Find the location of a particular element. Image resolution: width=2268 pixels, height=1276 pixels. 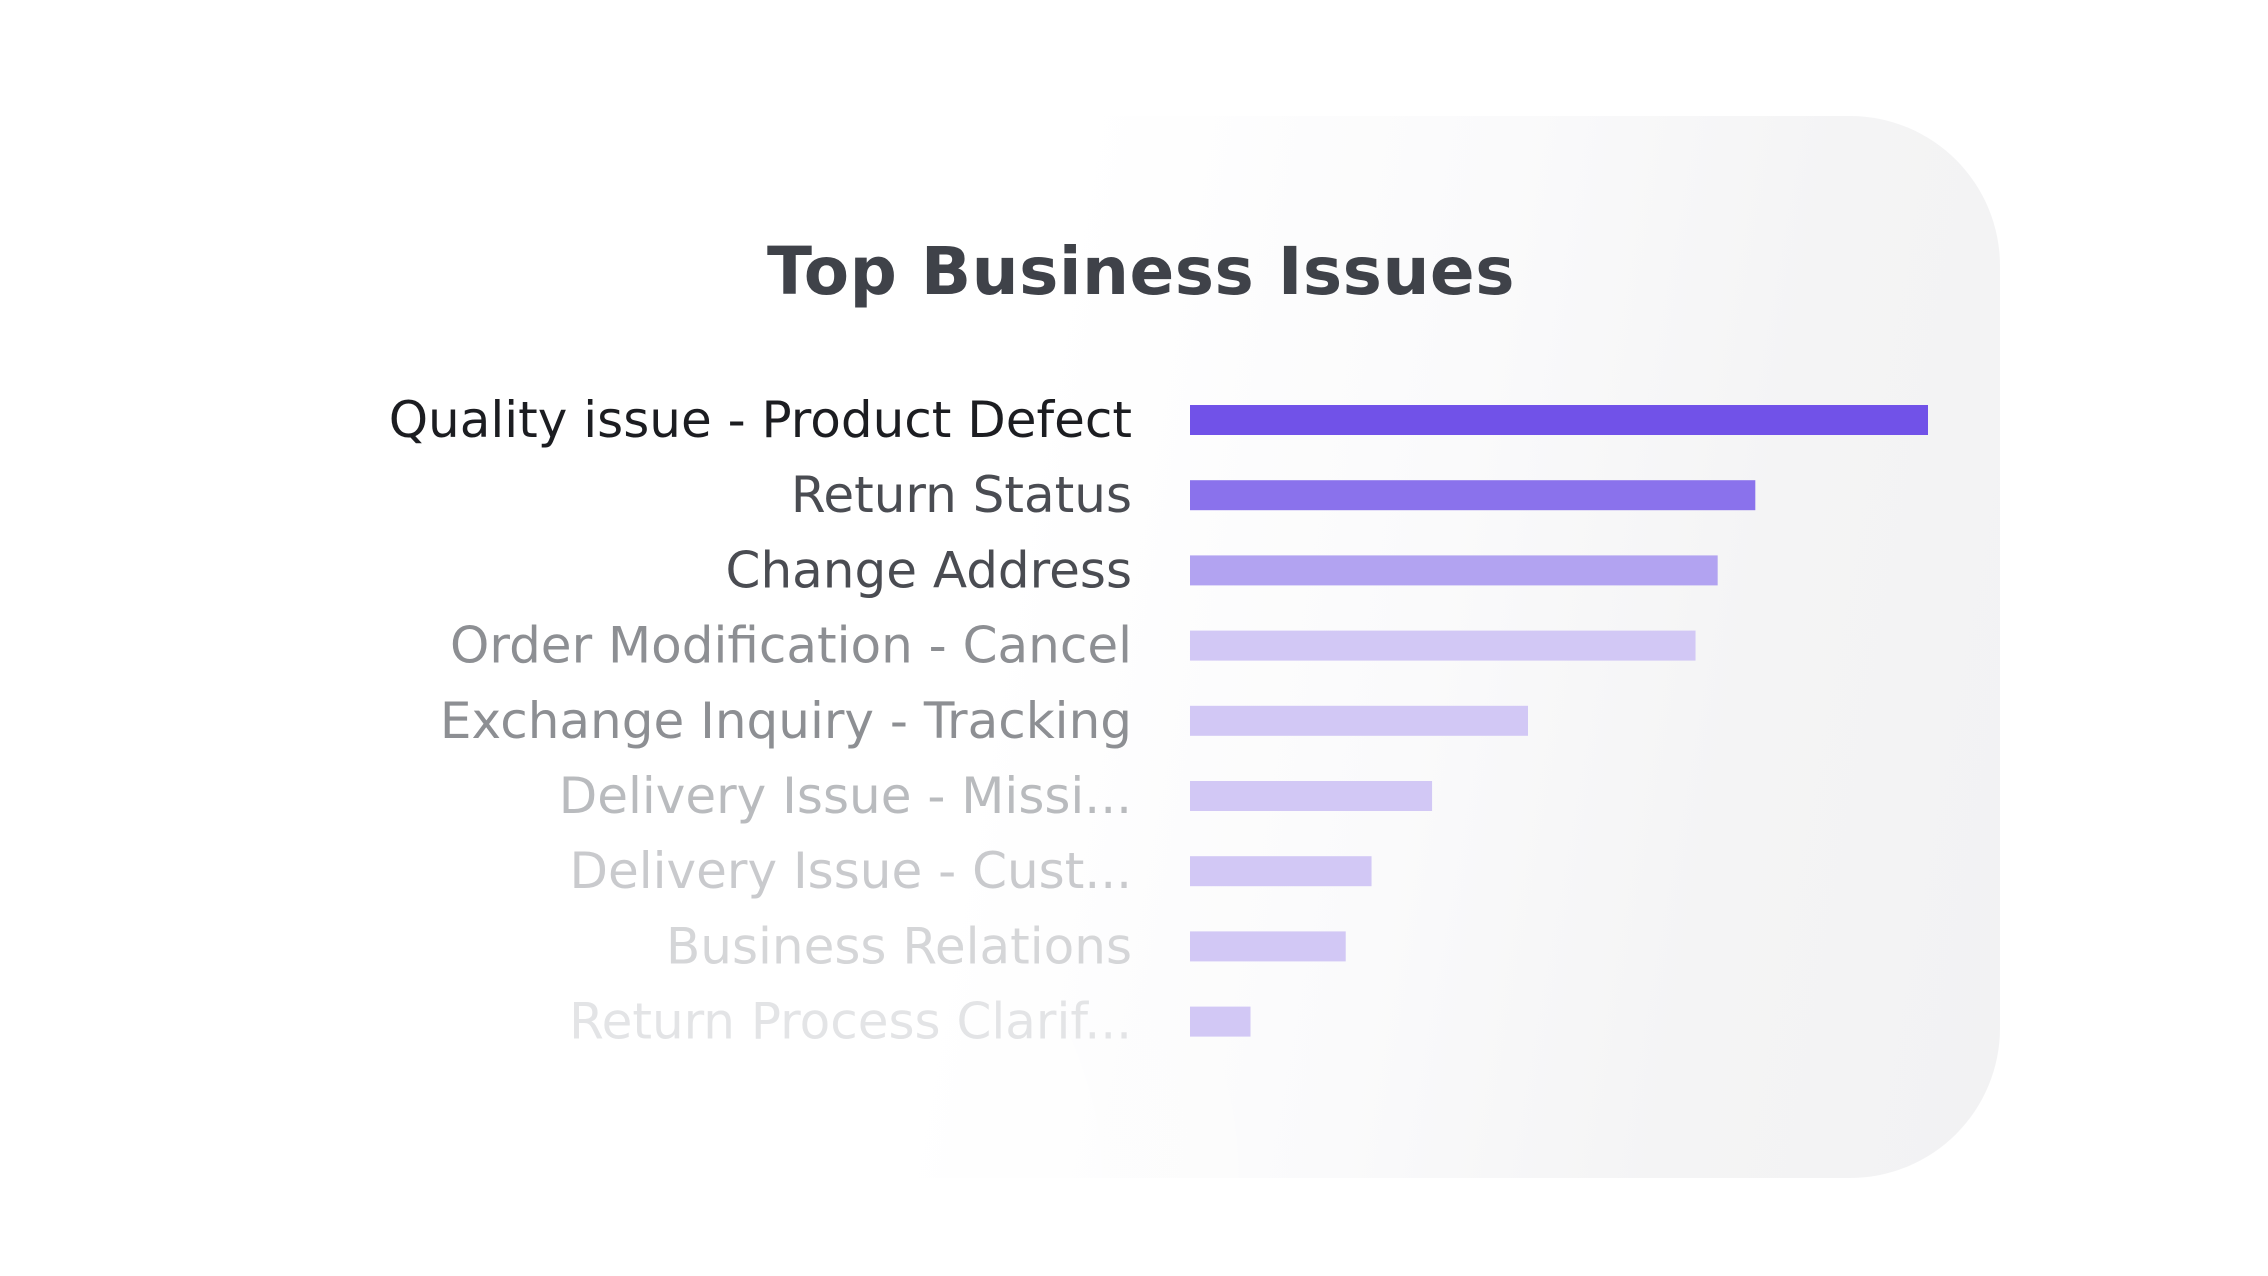

category-label: Quality issue - Product Defect is located at coordinates (760, 420).